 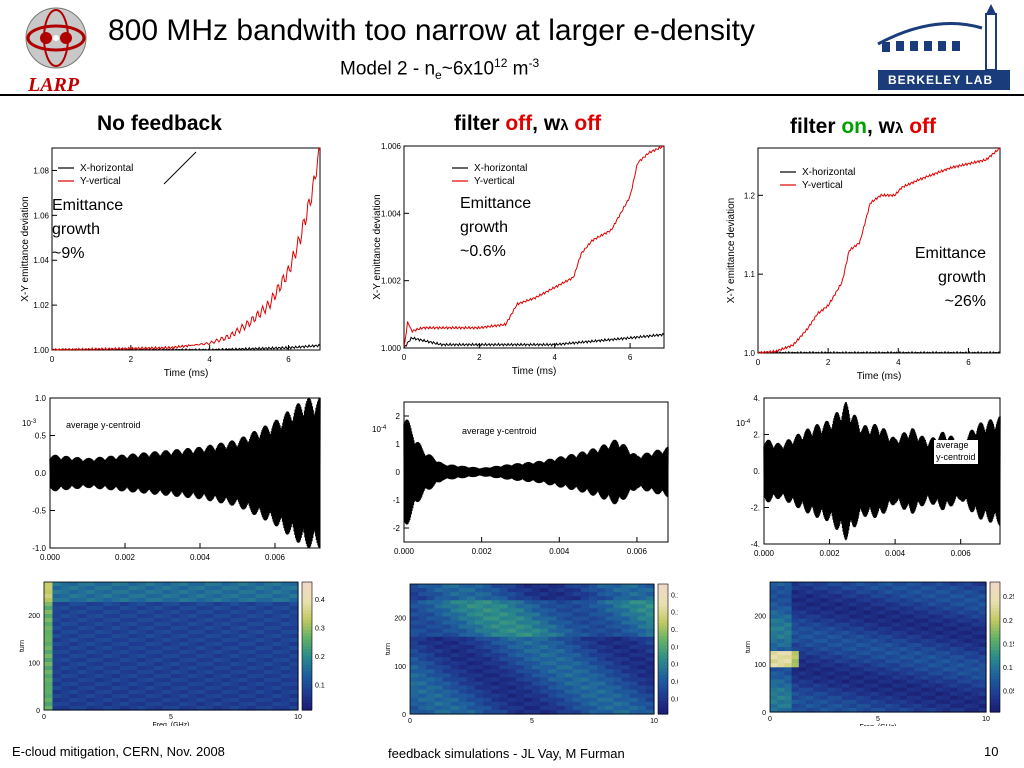 What do you see at coordinates (483, 251) in the screenshot?
I see `annotation-line: ~0.6%` at bounding box center [483, 251].